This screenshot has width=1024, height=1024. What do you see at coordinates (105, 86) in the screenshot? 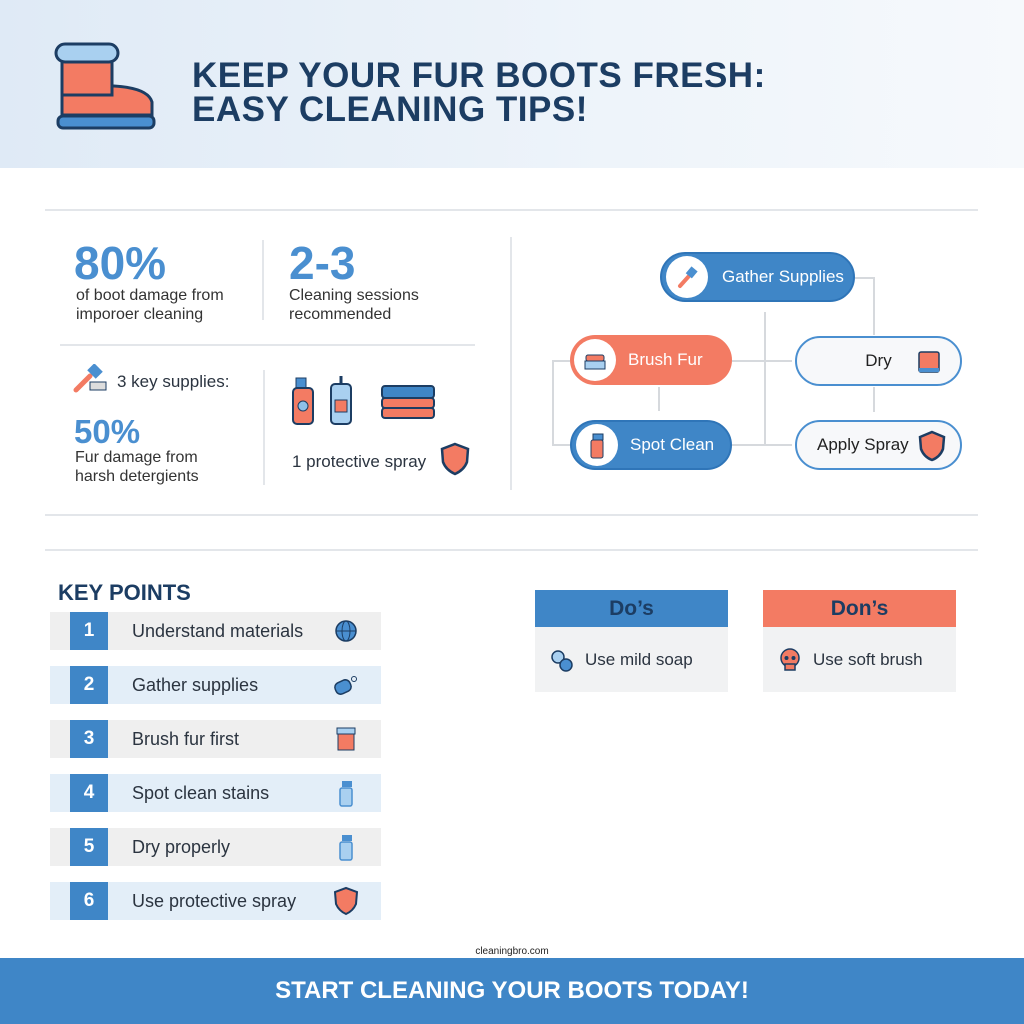
I see `fur-boot-icon` at bounding box center [105, 86].